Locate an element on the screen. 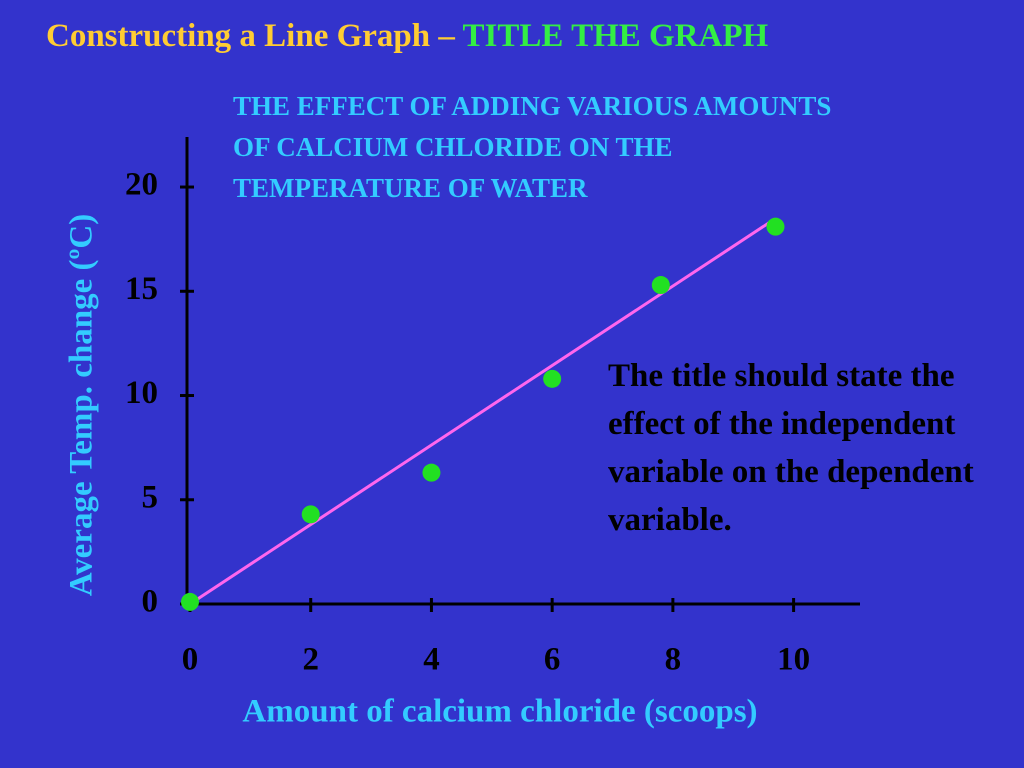 The width and height of the screenshot is (1024, 768). x-tick-label: 6 is located at coordinates (552, 660).